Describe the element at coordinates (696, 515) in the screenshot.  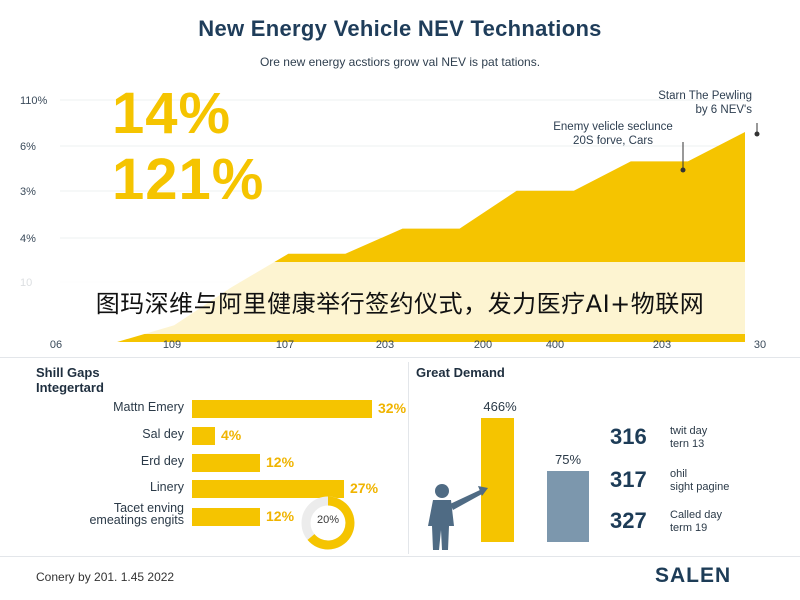
I see `demand-stat-text-3-line-1: Called day` at that location.